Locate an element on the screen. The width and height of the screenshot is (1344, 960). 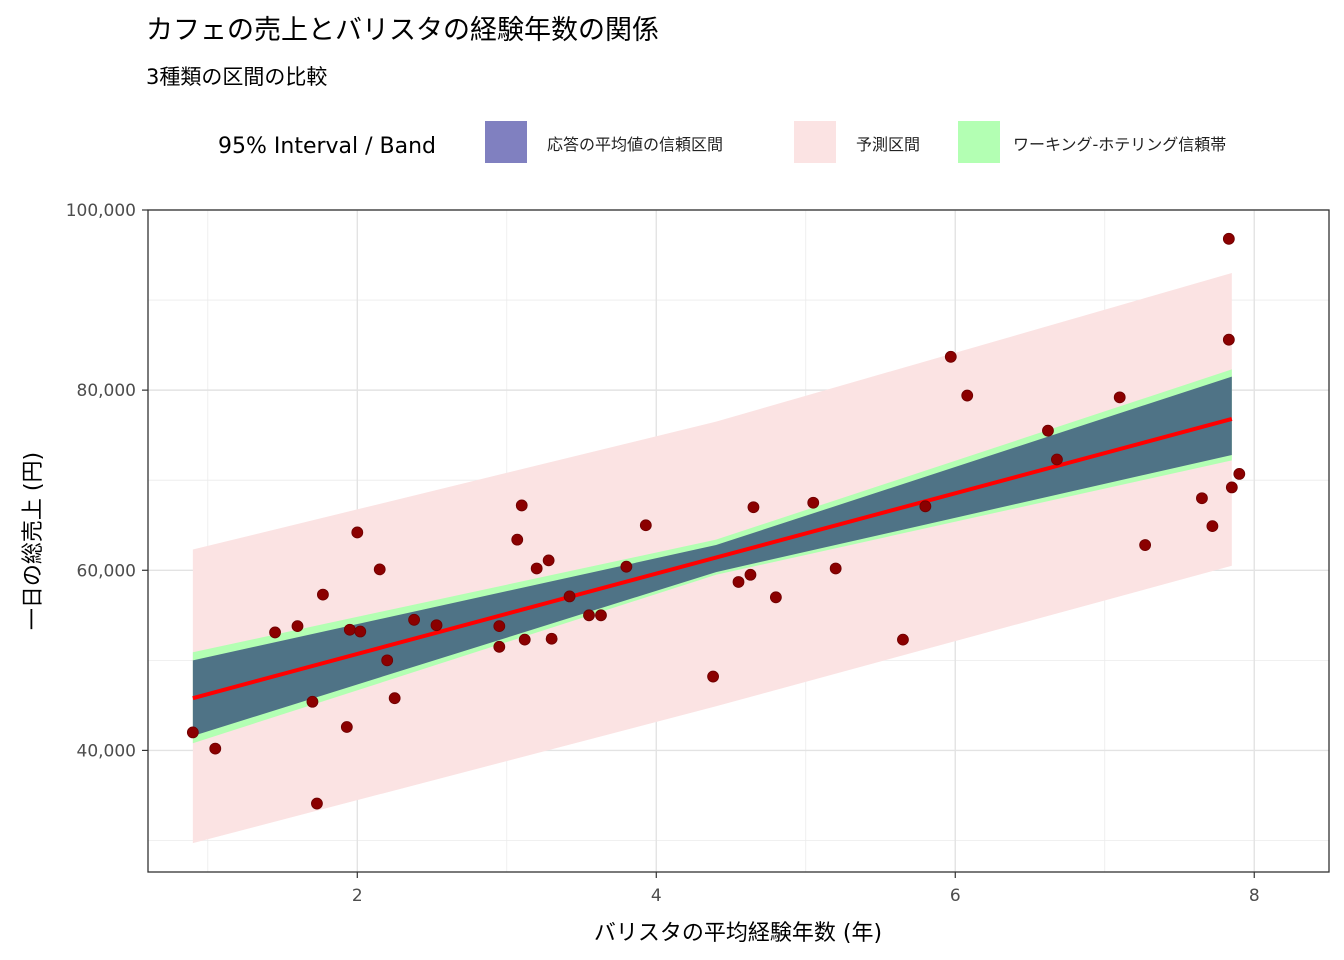
x-axis: 2 4 6 8 is located at coordinates (806, 889).